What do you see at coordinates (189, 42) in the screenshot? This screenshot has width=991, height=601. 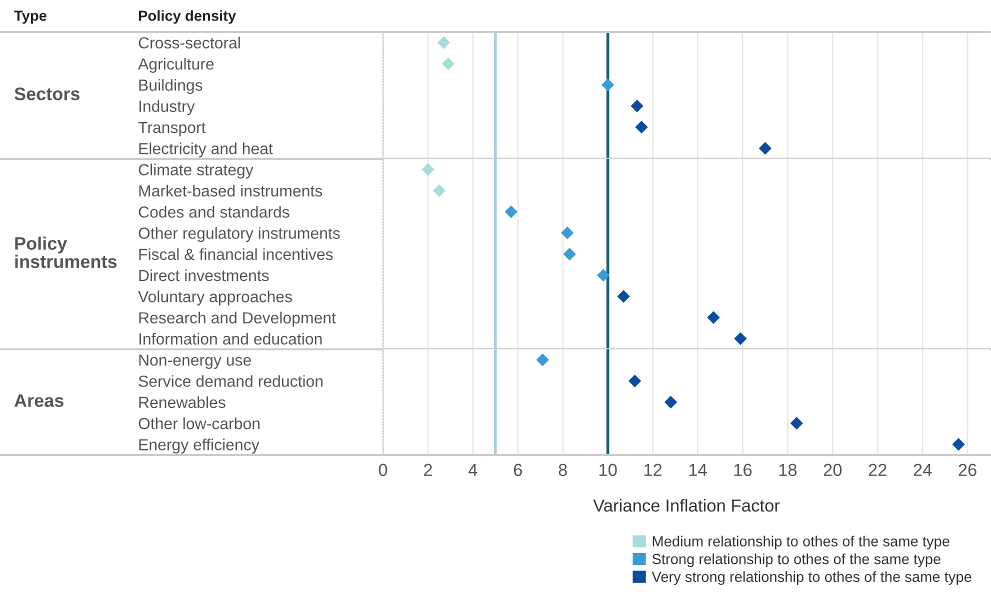 I see `y-tick-label: Cross-sectoral` at bounding box center [189, 42].